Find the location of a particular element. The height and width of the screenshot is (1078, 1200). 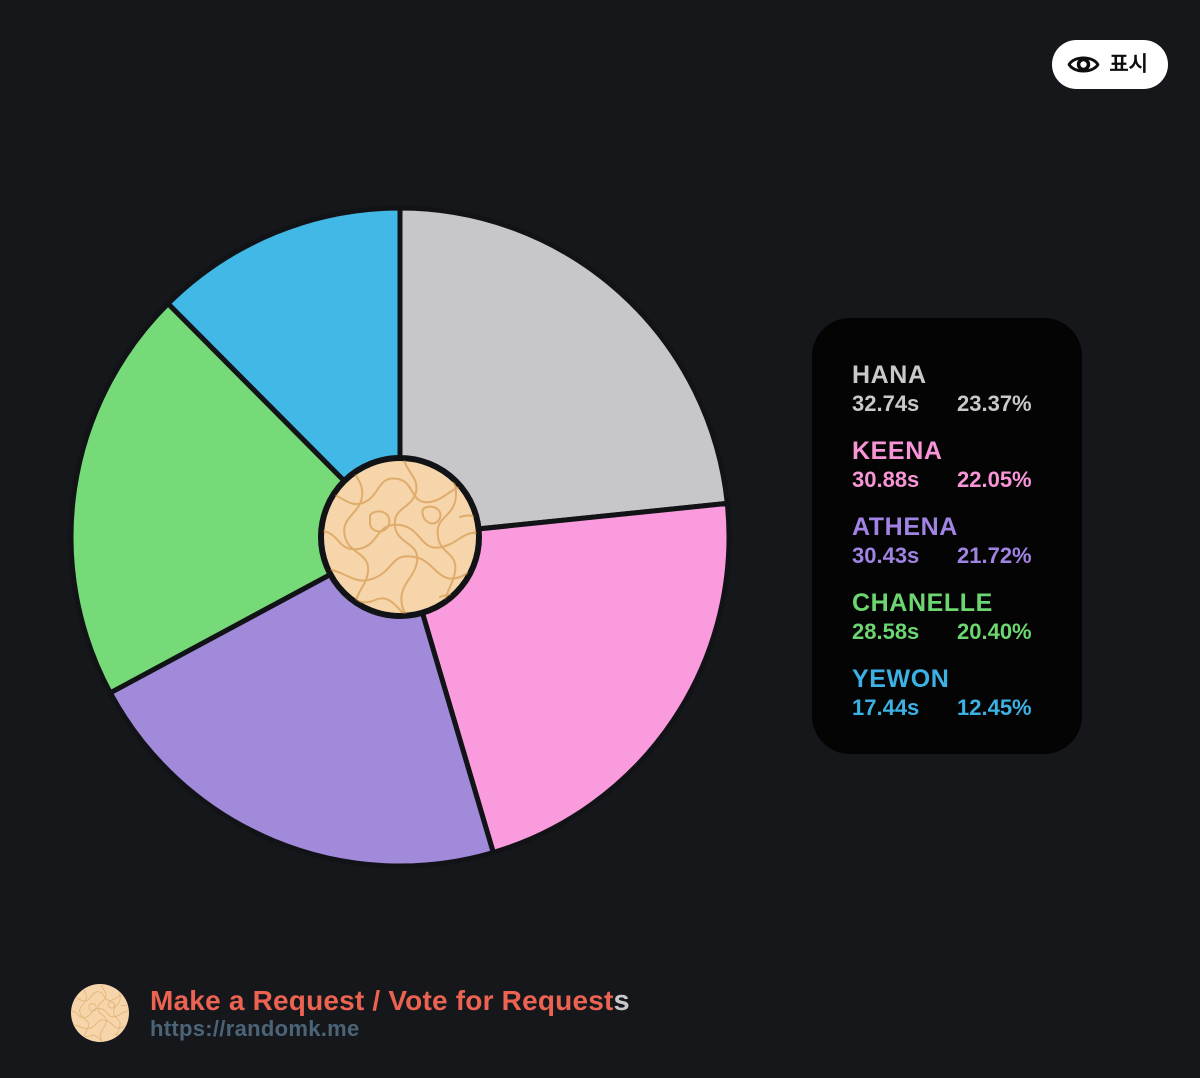

legend-row: ATHENA 30.43s 21.72% is located at coordinates (967, 541).